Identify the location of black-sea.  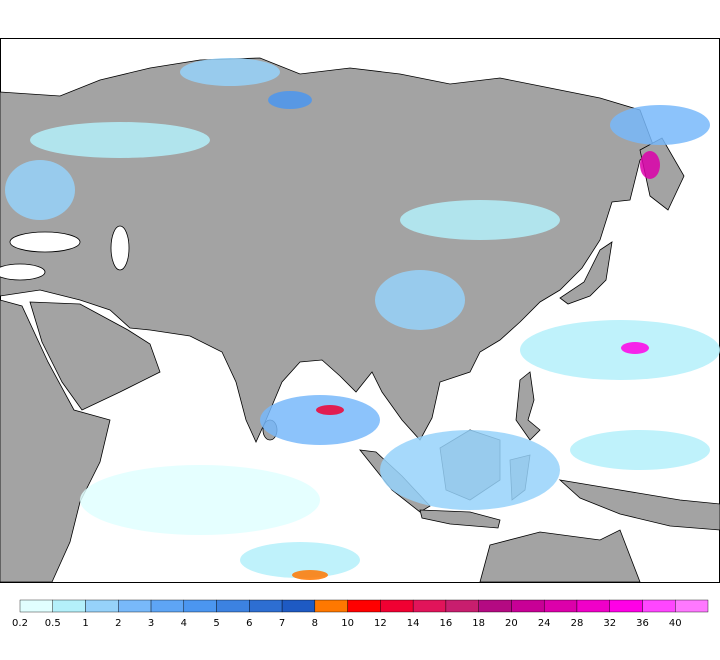
(45, 242).